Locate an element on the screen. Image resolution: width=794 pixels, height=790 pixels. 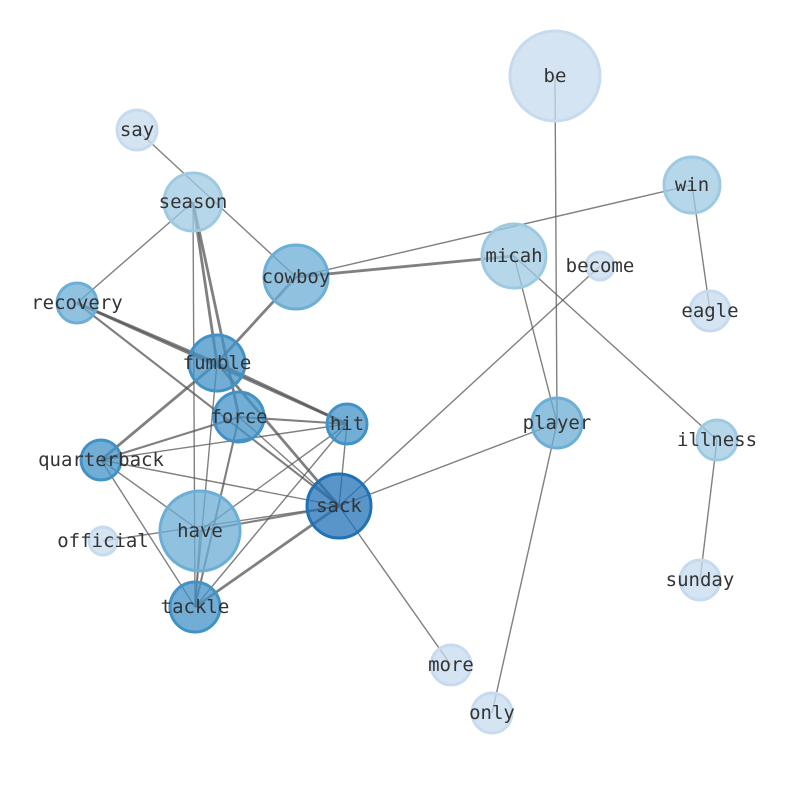
node-label-sack: sack is located at coordinates (339, 506).